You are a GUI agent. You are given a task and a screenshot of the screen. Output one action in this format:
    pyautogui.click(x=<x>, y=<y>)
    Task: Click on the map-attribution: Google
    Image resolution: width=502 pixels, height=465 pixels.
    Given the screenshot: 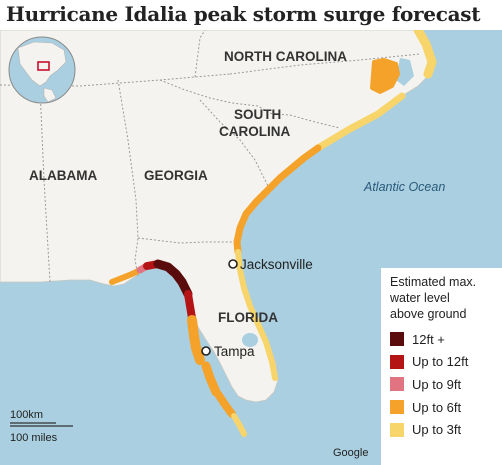 What is the action you would take?
    pyautogui.click(x=350, y=453)
    